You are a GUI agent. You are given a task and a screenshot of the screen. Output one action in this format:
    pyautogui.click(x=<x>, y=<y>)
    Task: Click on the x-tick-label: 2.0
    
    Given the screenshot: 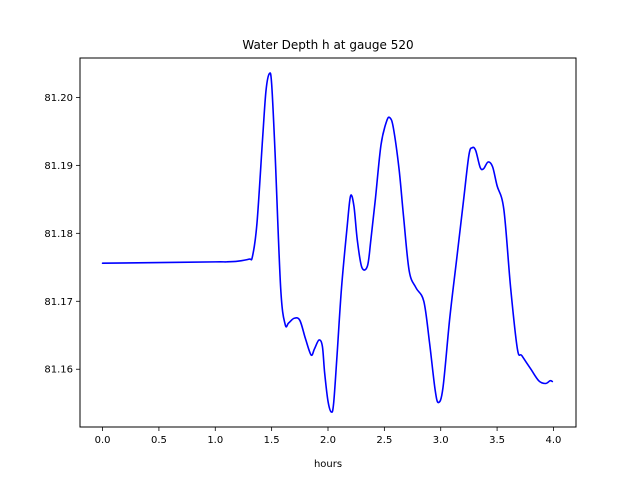 What is the action you would take?
    pyautogui.click(x=328, y=440)
    